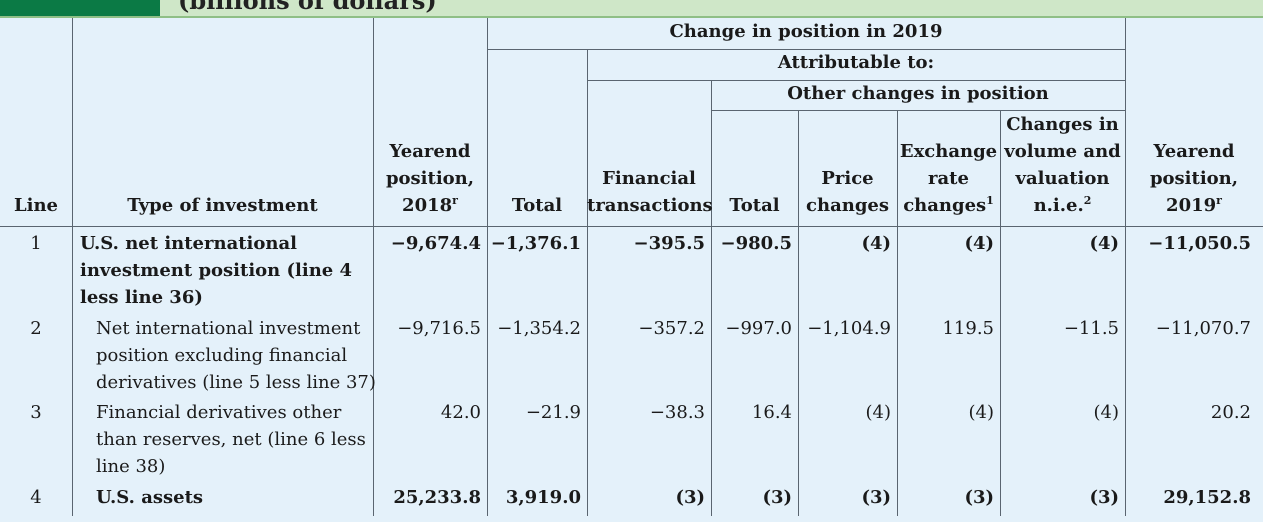 The height and width of the screenshot is (522, 1263). What do you see at coordinates (945, 205) in the screenshot?
I see `header-word: changes` at bounding box center [945, 205].